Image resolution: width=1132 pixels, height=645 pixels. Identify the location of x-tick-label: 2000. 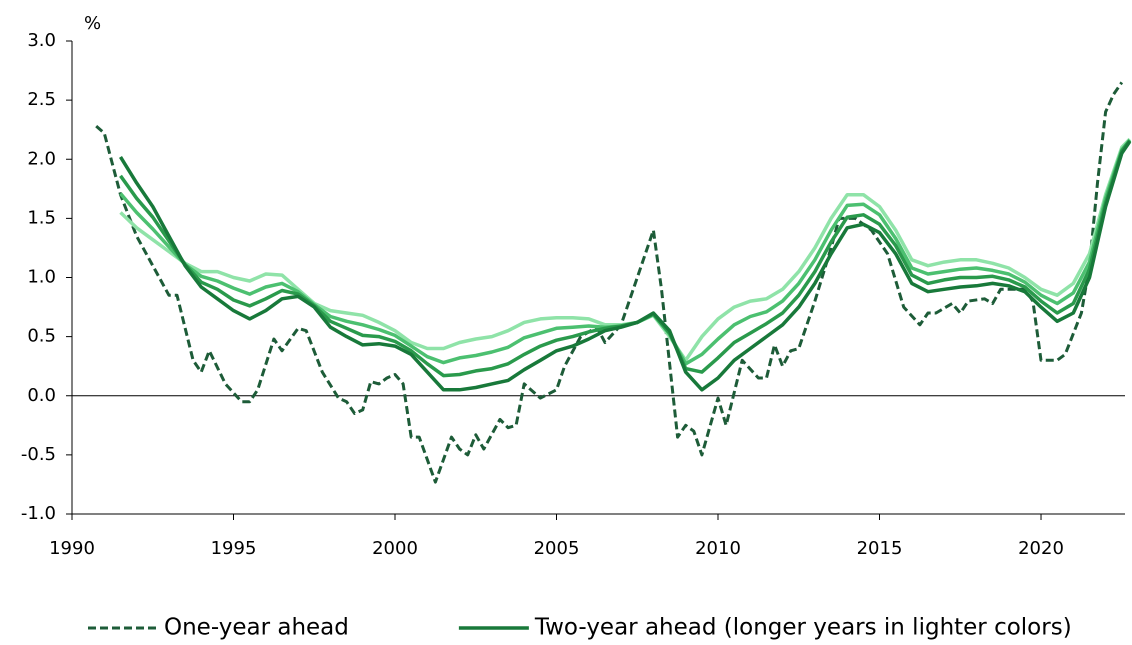
(395, 548).